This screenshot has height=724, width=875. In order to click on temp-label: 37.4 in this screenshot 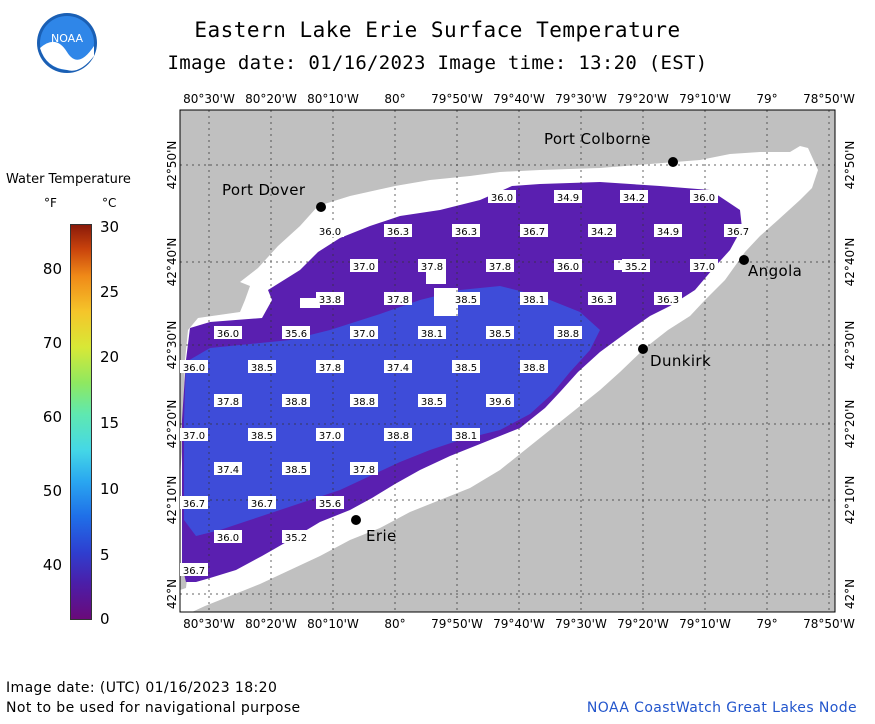, I will do `click(228, 470)`.